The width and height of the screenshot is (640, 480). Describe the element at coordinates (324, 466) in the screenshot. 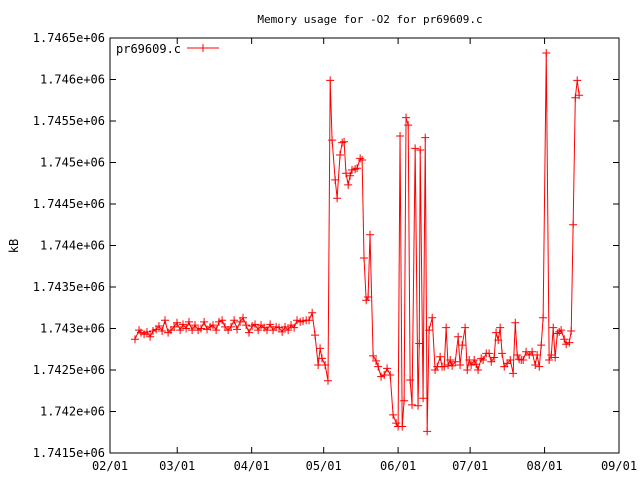

I see `x-tick-label: 05/01` at that location.